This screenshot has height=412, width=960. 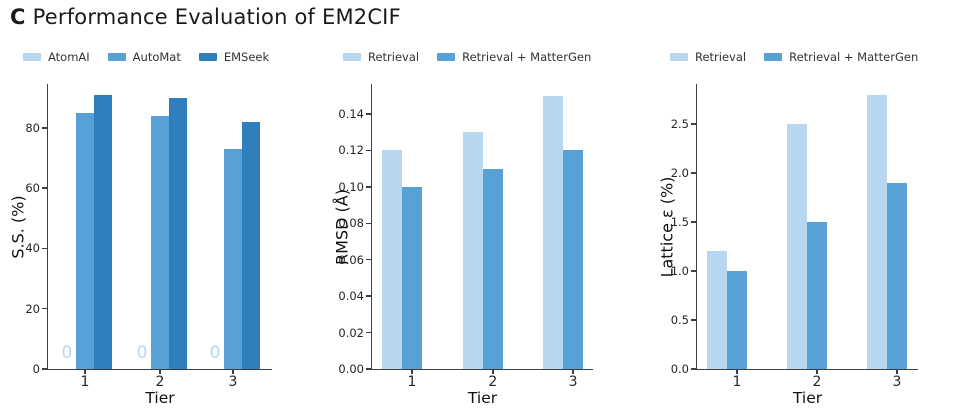 What do you see at coordinates (102, 231) in the screenshot?
I see `bar-emseek-tier1` at bounding box center [102, 231].